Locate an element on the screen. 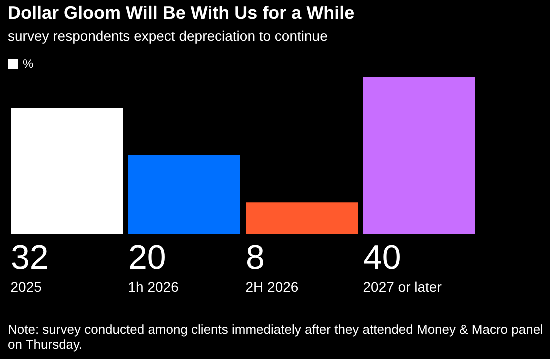 The image size is (550, 359). data-label: 32 is located at coordinates (30, 258).